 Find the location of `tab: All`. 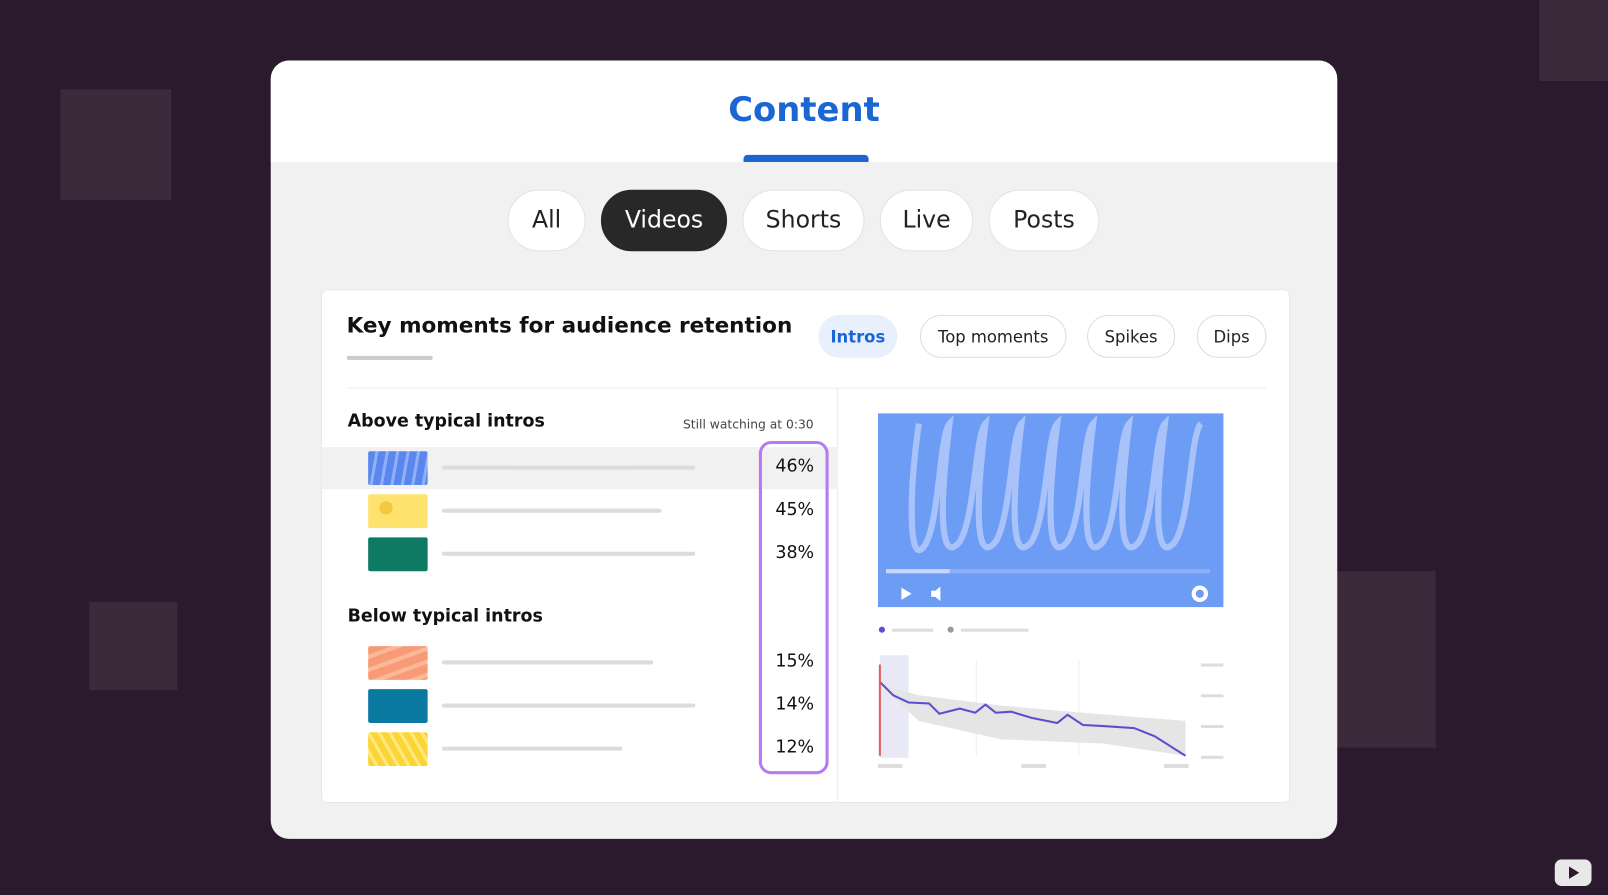

tab: All is located at coordinates (546, 220).